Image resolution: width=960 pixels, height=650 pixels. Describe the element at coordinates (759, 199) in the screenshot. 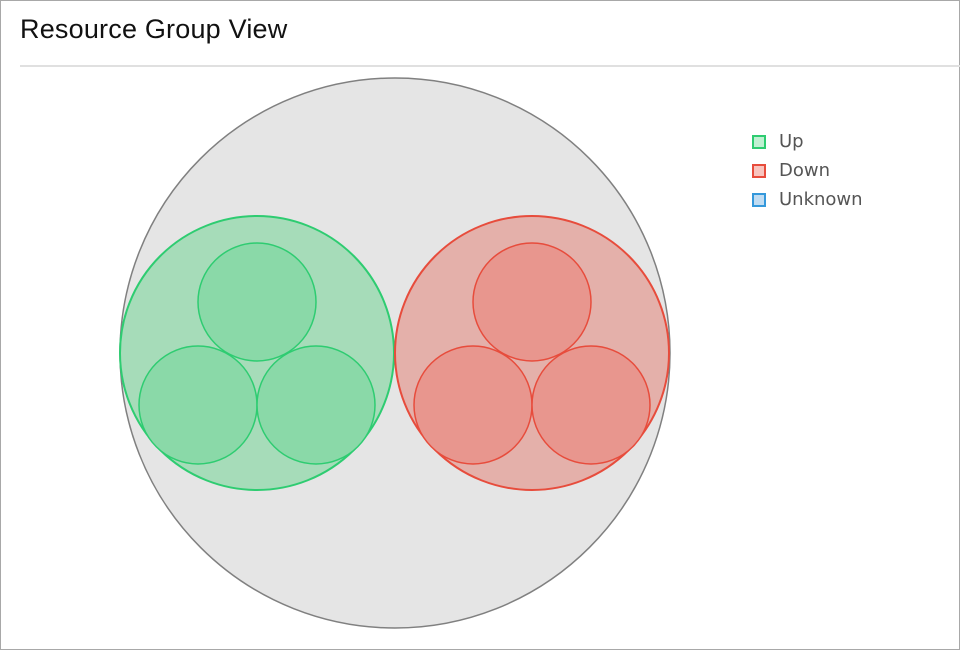

I see `legend-swatch-unknown` at that location.